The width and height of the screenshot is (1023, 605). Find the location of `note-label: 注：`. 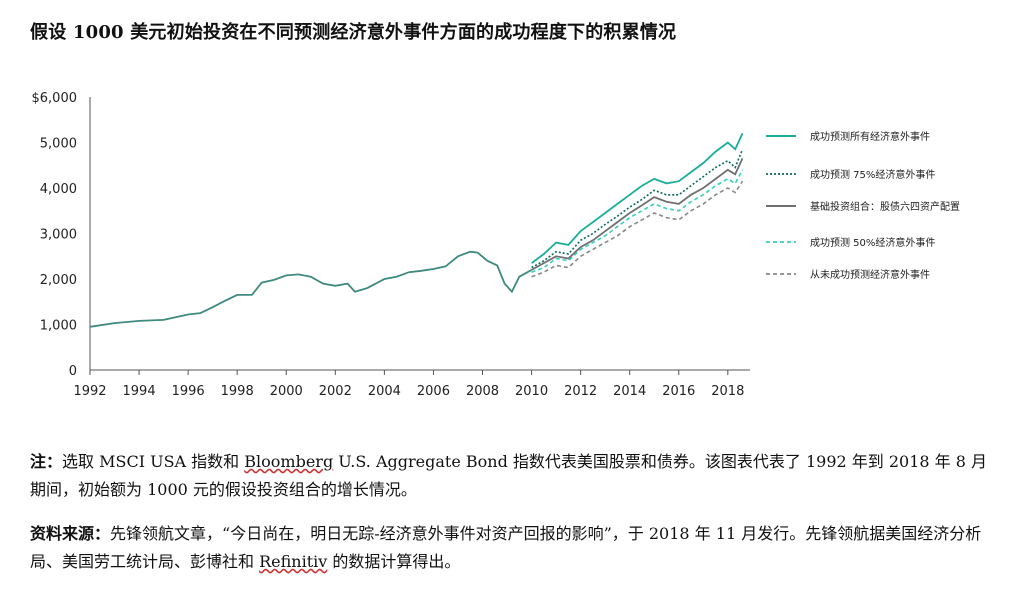

note-label: 注： is located at coordinates (46, 461).